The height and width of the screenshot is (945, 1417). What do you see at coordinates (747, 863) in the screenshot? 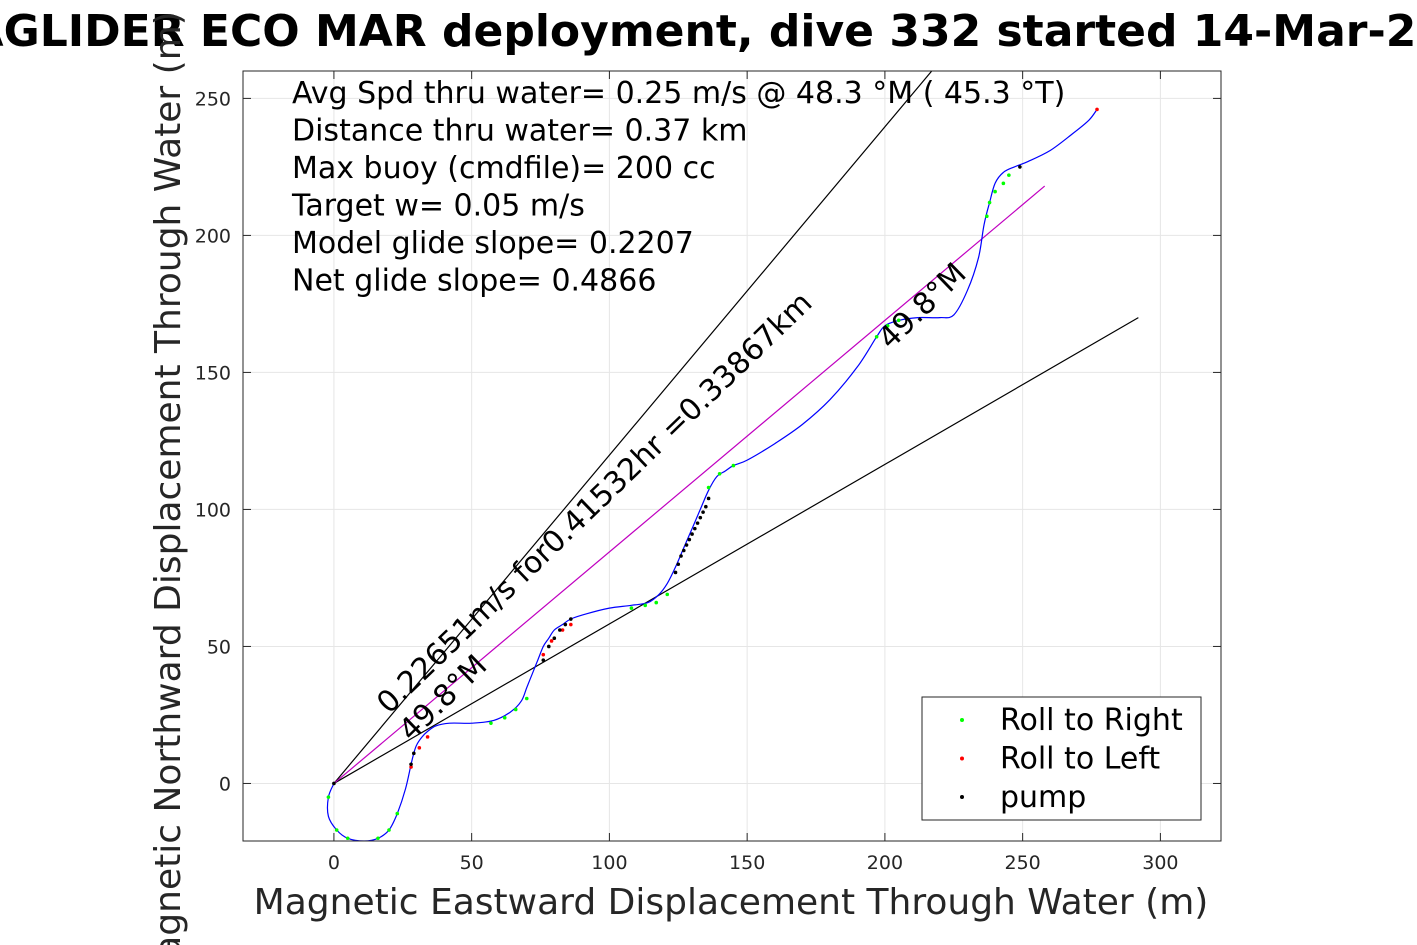
I see `x-tick-label: 150` at bounding box center [747, 863].